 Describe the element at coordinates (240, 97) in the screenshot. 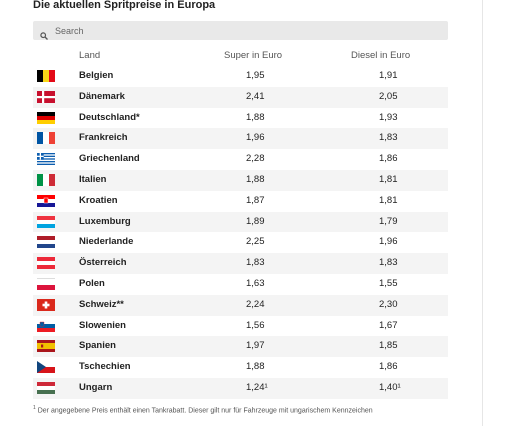

I see `table-row: Dänemark 2,41 2,05` at that location.